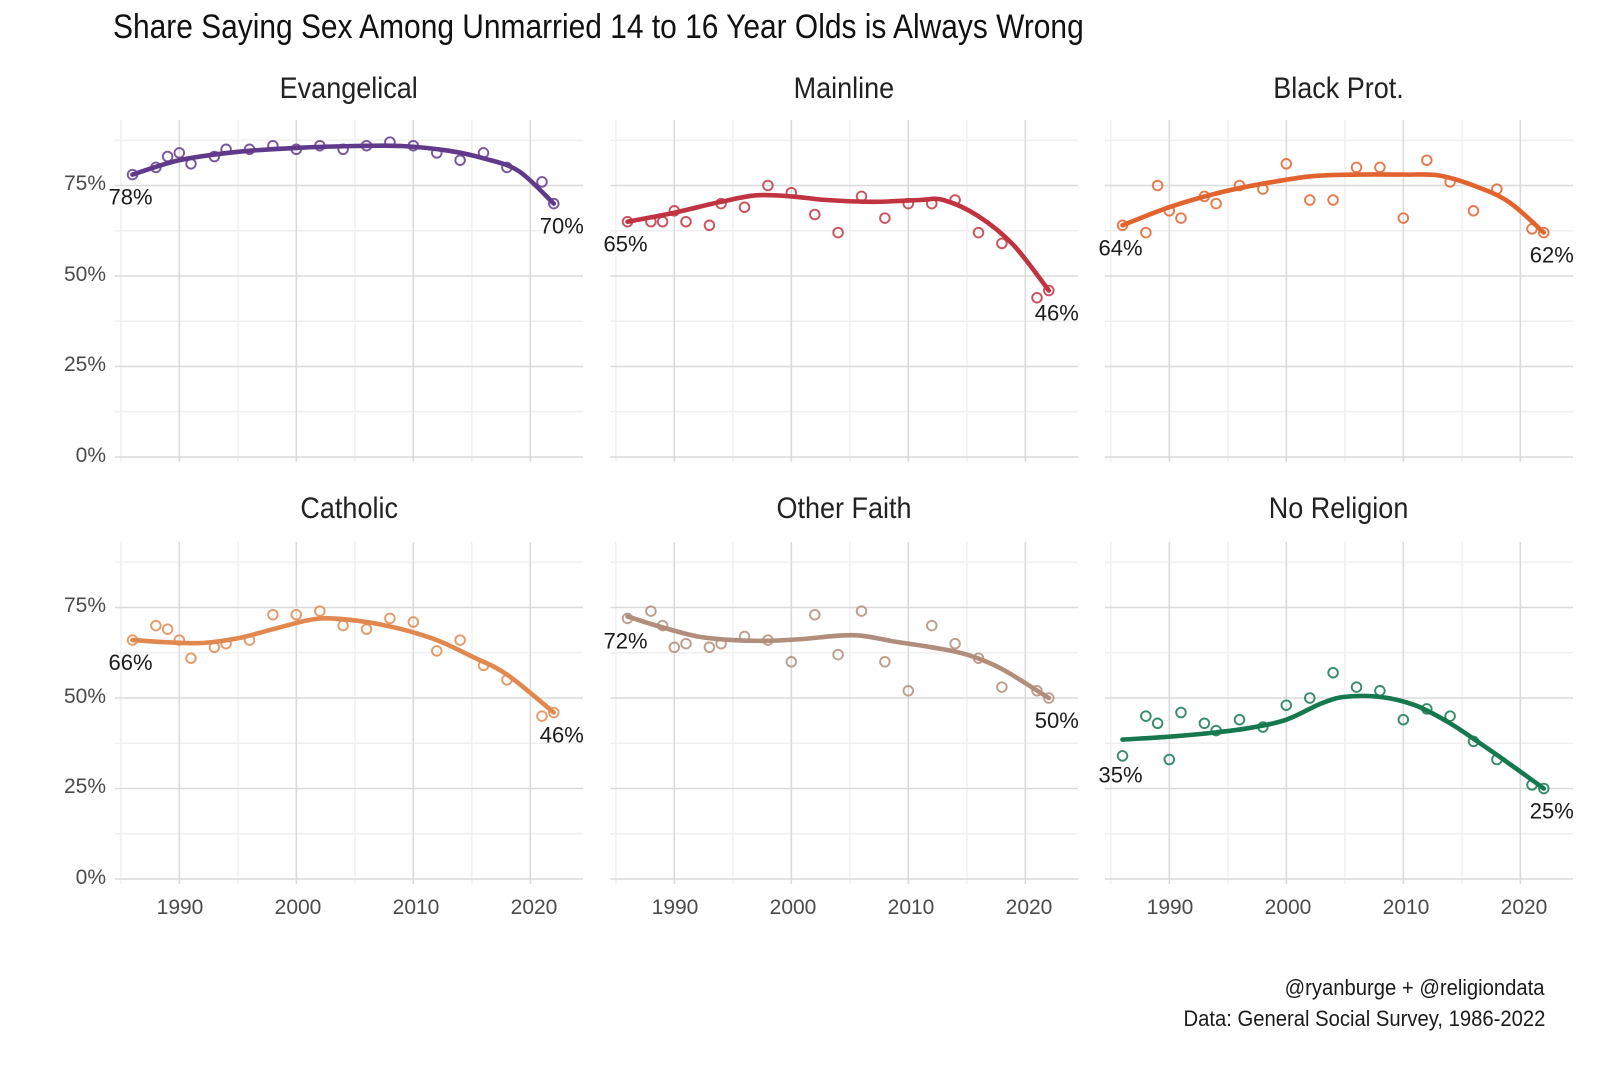 This screenshot has width=1600, height=1066. Describe the element at coordinates (562, 226) in the screenshot. I see `end-value-label: 70%` at that location.